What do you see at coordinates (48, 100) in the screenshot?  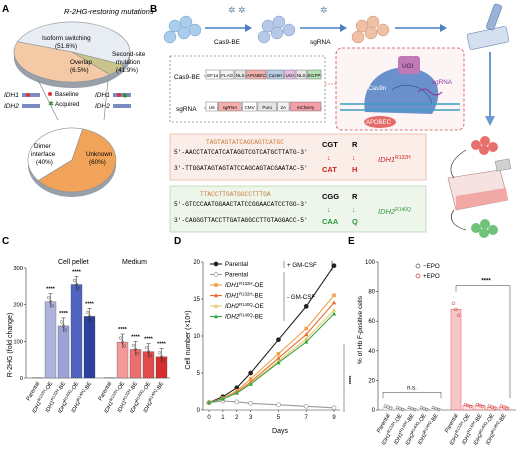 I see `connector-left` at bounding box center [48, 100].